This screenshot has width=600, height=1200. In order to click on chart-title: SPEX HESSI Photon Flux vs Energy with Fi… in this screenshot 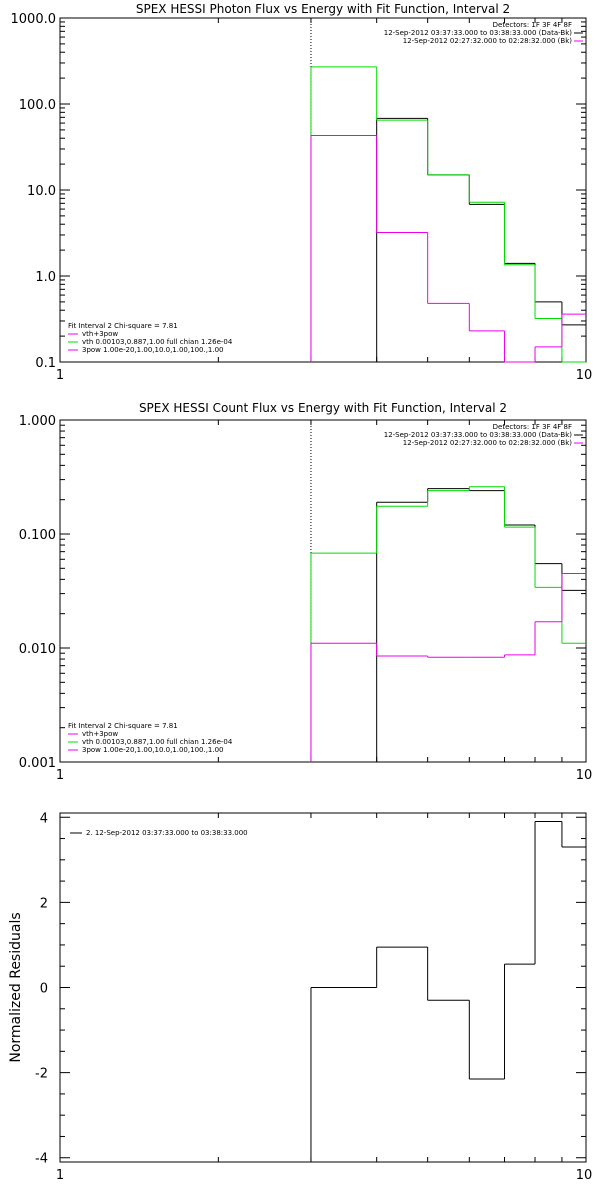, I will do `click(323, 9)`.